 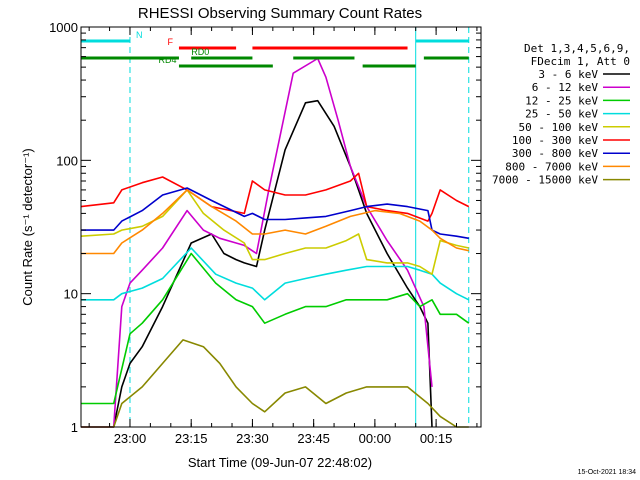 I want to click on legend-entry-label: 100 - 300 keV, so click(x=555, y=140).